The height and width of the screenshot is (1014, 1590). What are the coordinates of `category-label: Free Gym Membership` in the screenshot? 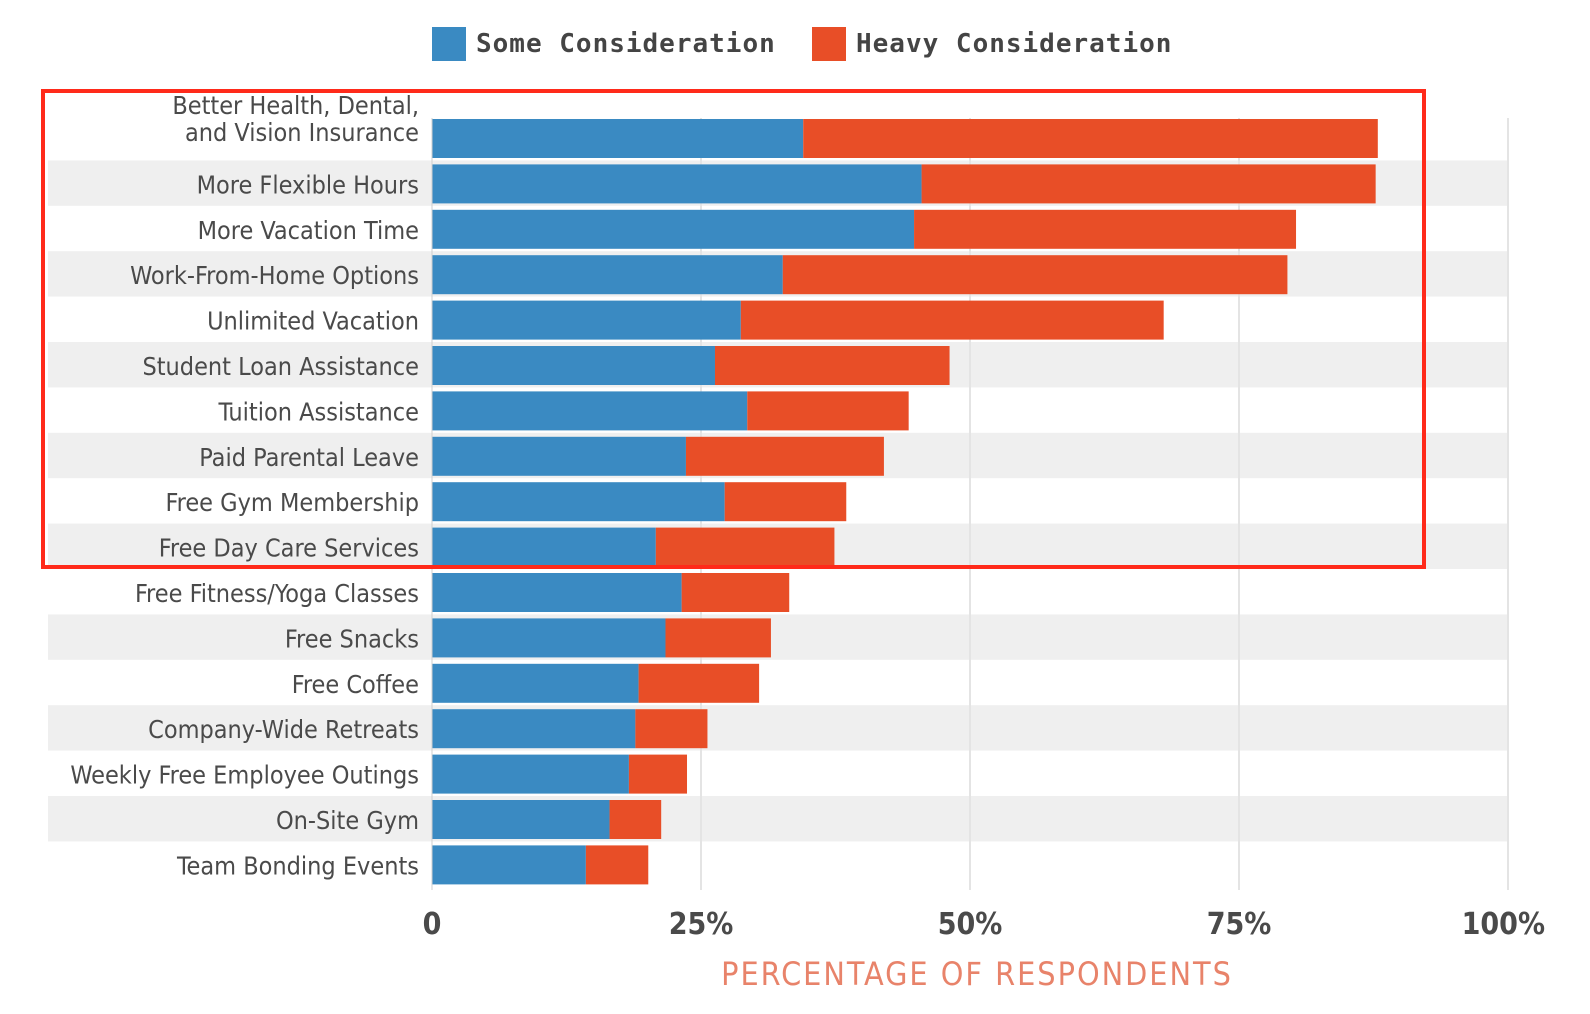 It's located at (292, 502).